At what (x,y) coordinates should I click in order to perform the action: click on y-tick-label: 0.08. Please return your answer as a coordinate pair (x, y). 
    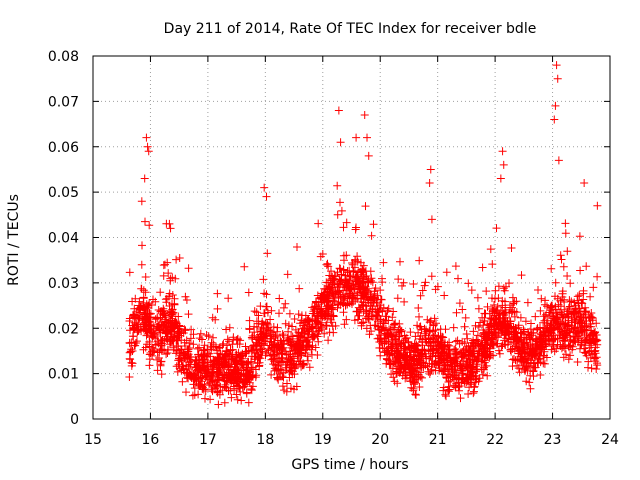
    Looking at the image, I should click on (63, 57).